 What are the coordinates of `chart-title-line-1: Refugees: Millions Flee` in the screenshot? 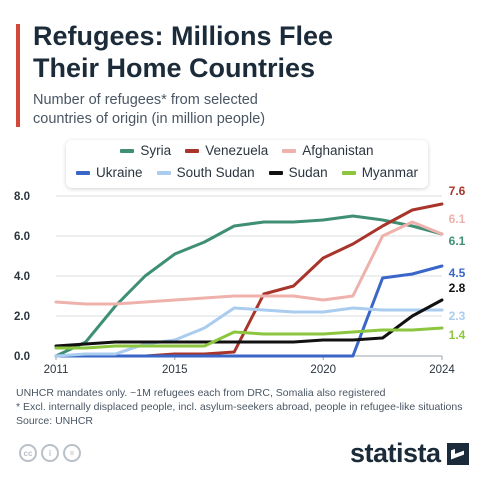 It's located at (183, 36).